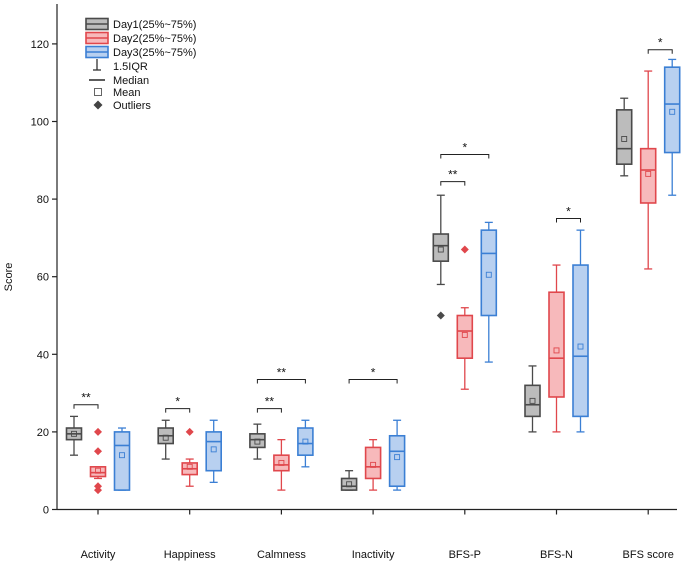 Image resolution: width=685 pixels, height=565 pixels. What do you see at coordinates (154, 39) in the screenshot?
I see `legend-label: Day2(25%~75%)` at bounding box center [154, 39].